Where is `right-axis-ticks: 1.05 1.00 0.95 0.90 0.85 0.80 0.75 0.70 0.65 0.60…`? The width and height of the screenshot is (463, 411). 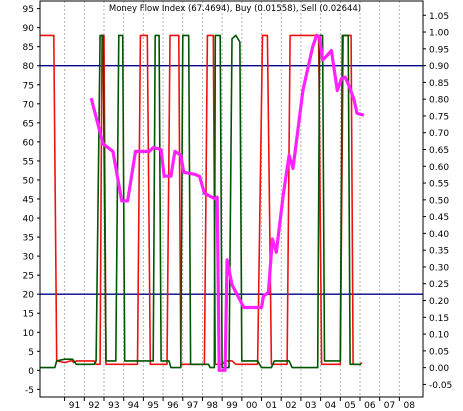
right-axis-ticks: 1.05 1.00 0.95 0.90 0.85 0.80 0.75 0.70 0.65 0.60… is located at coordinates (437, 201).